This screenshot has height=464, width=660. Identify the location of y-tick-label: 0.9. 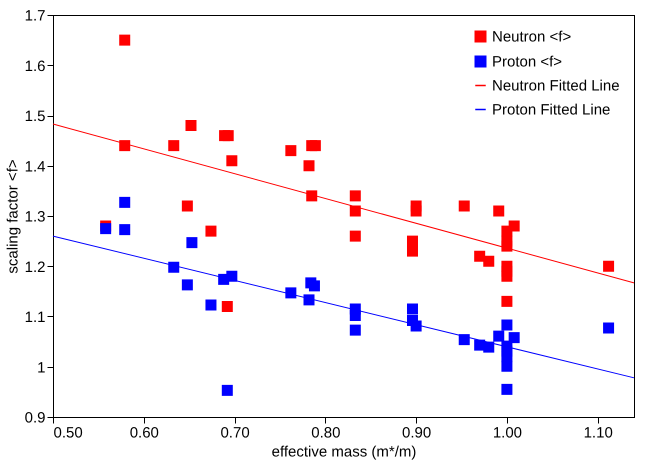
(35, 418).